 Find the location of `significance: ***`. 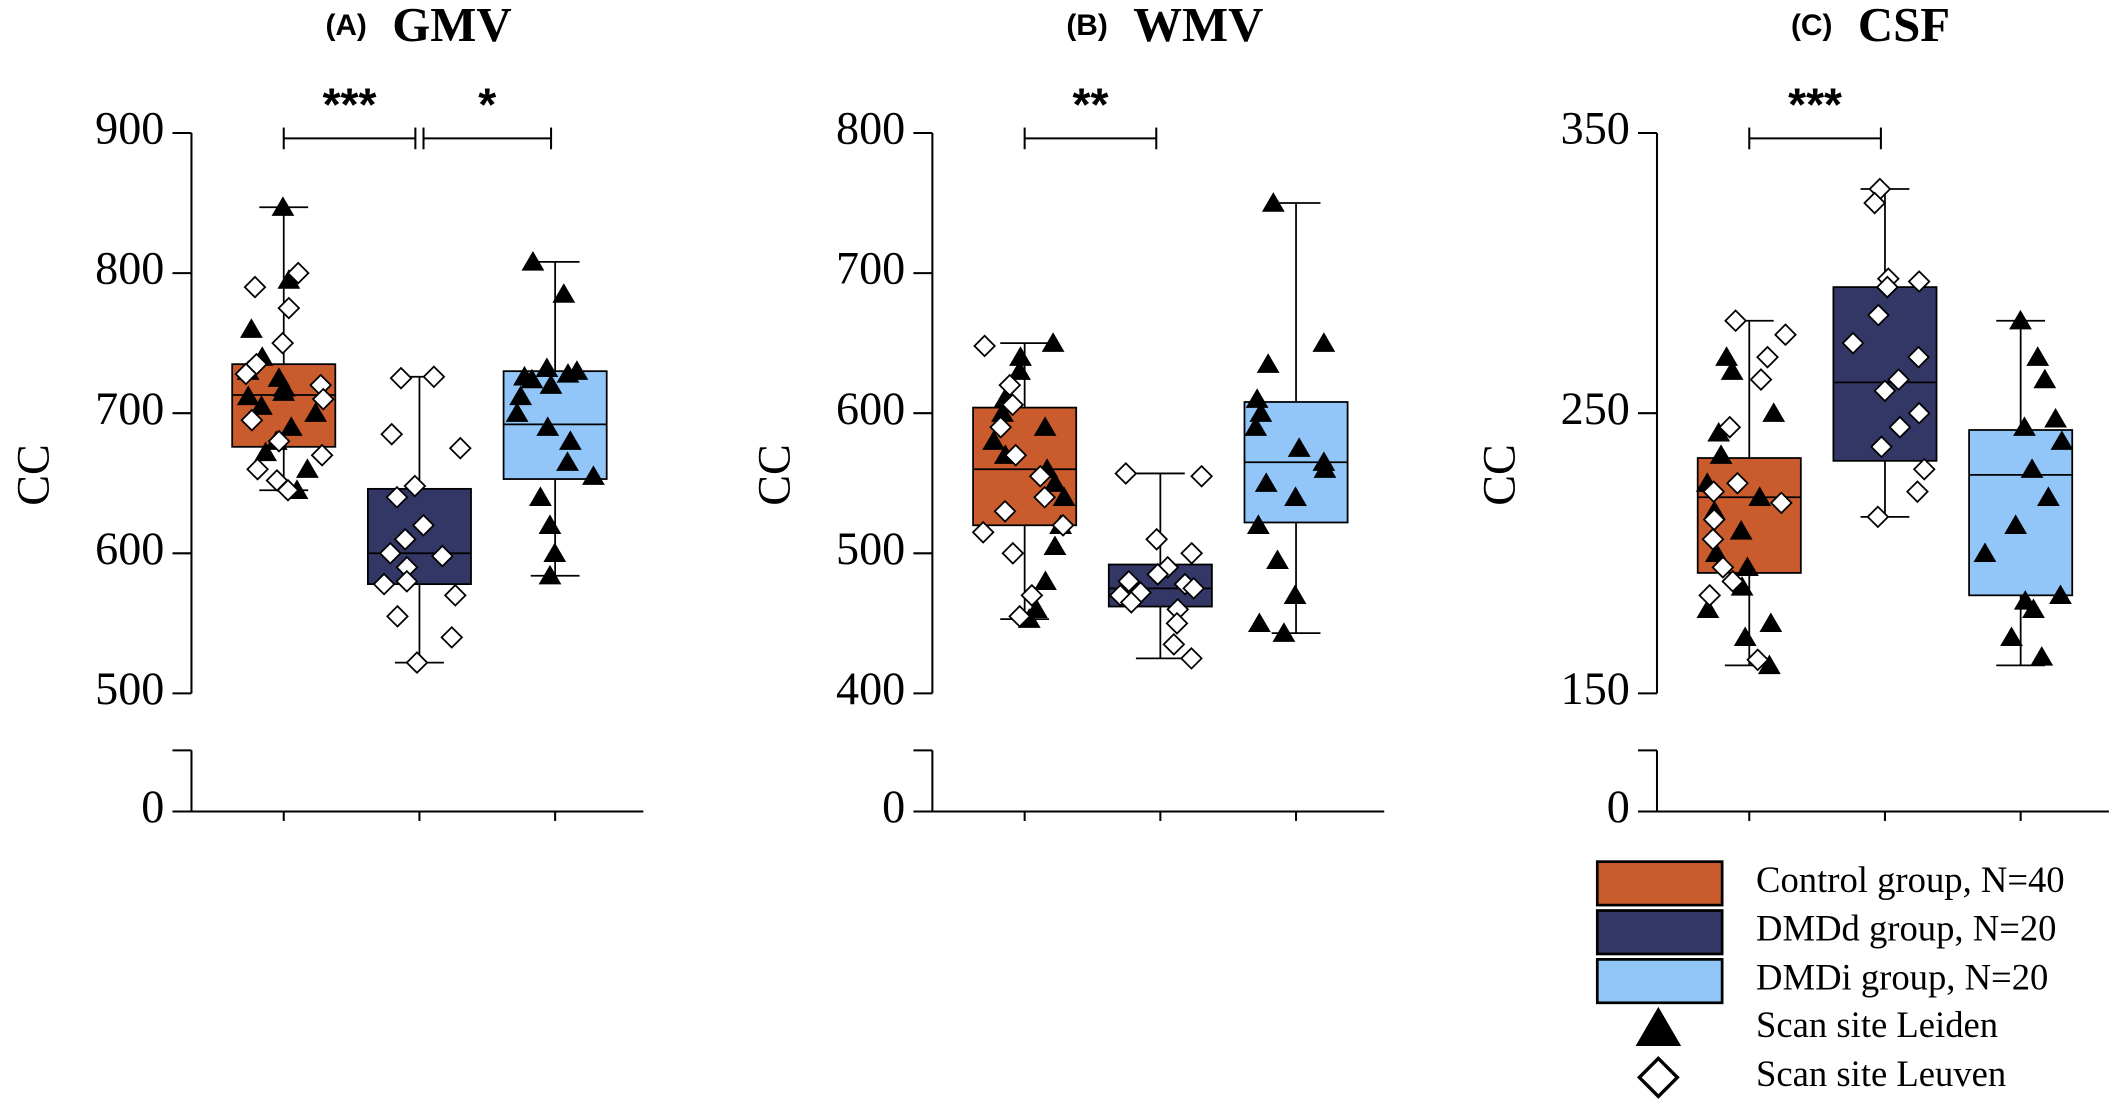

significance: *** is located at coordinates (1815, 105).